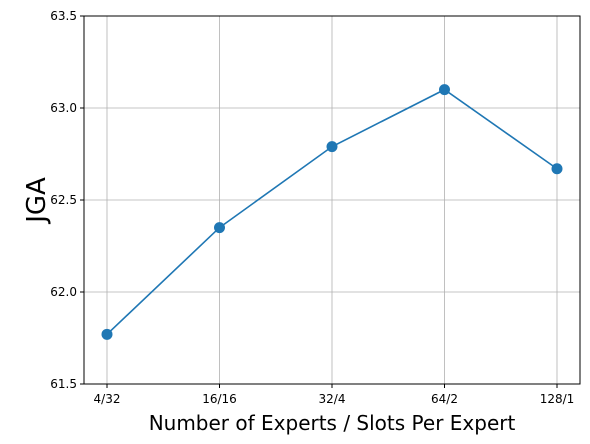  What do you see at coordinates (107, 399) in the screenshot?
I see `x-tick-label: 4/32` at bounding box center [107, 399].